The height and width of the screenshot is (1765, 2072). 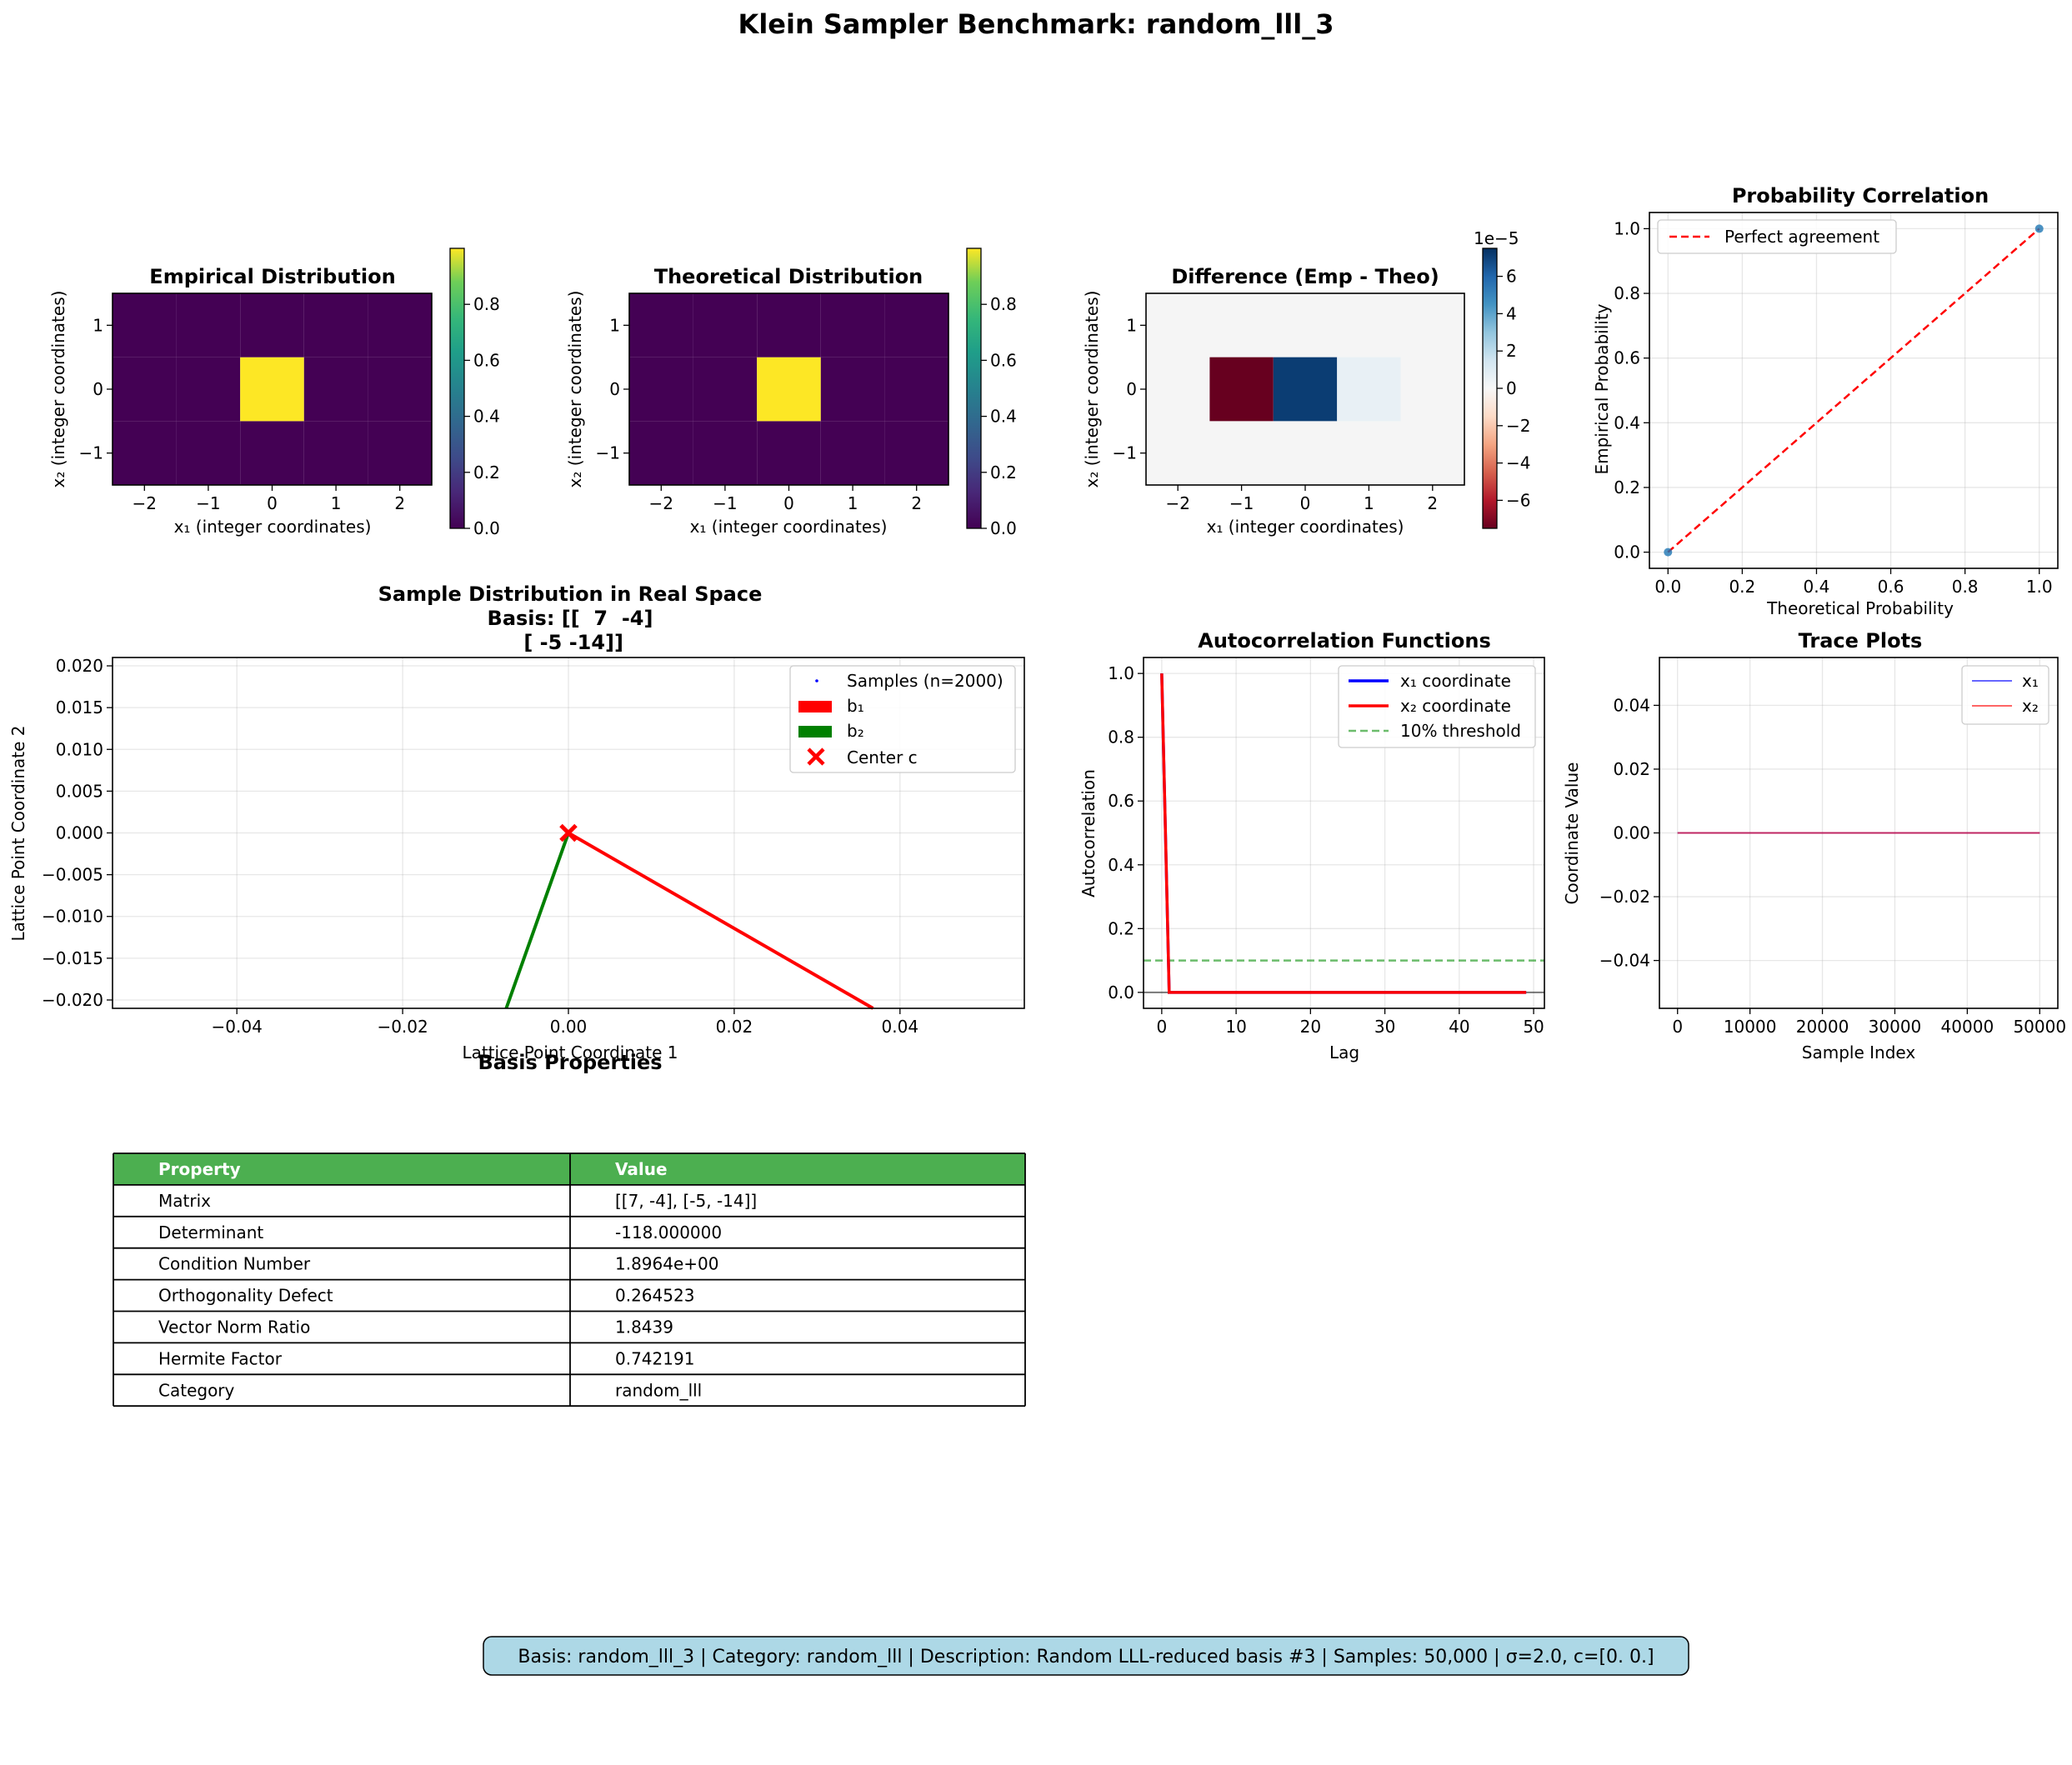 What do you see at coordinates (1455, 681) in the screenshot?
I see `legend-label-x1: x₁ coordinate` at bounding box center [1455, 681].